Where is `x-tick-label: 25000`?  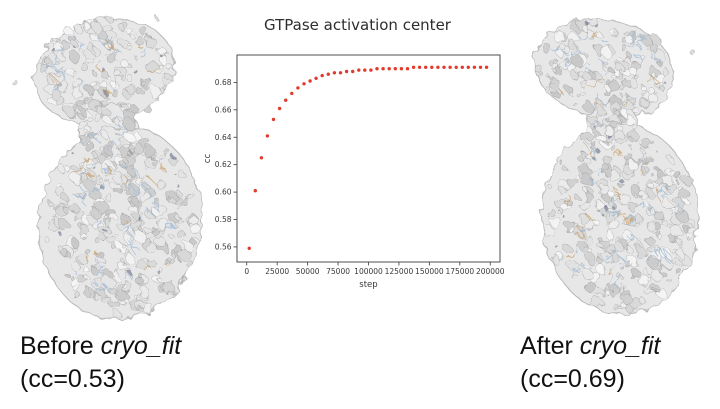 x-tick-label: 25000 is located at coordinates (277, 271).